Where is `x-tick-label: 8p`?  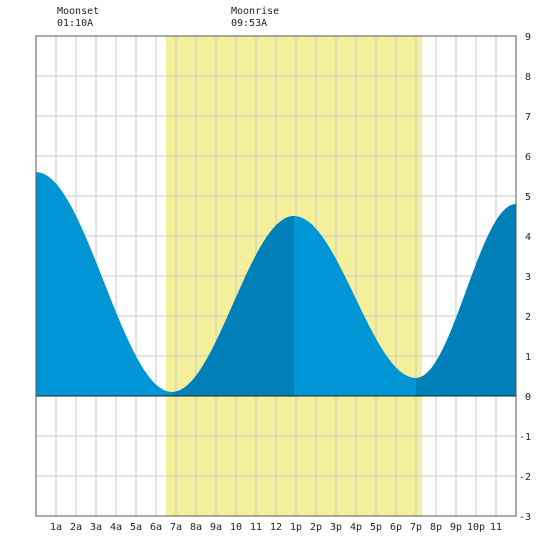
x-tick-label: 8p is located at coordinates (436, 527).